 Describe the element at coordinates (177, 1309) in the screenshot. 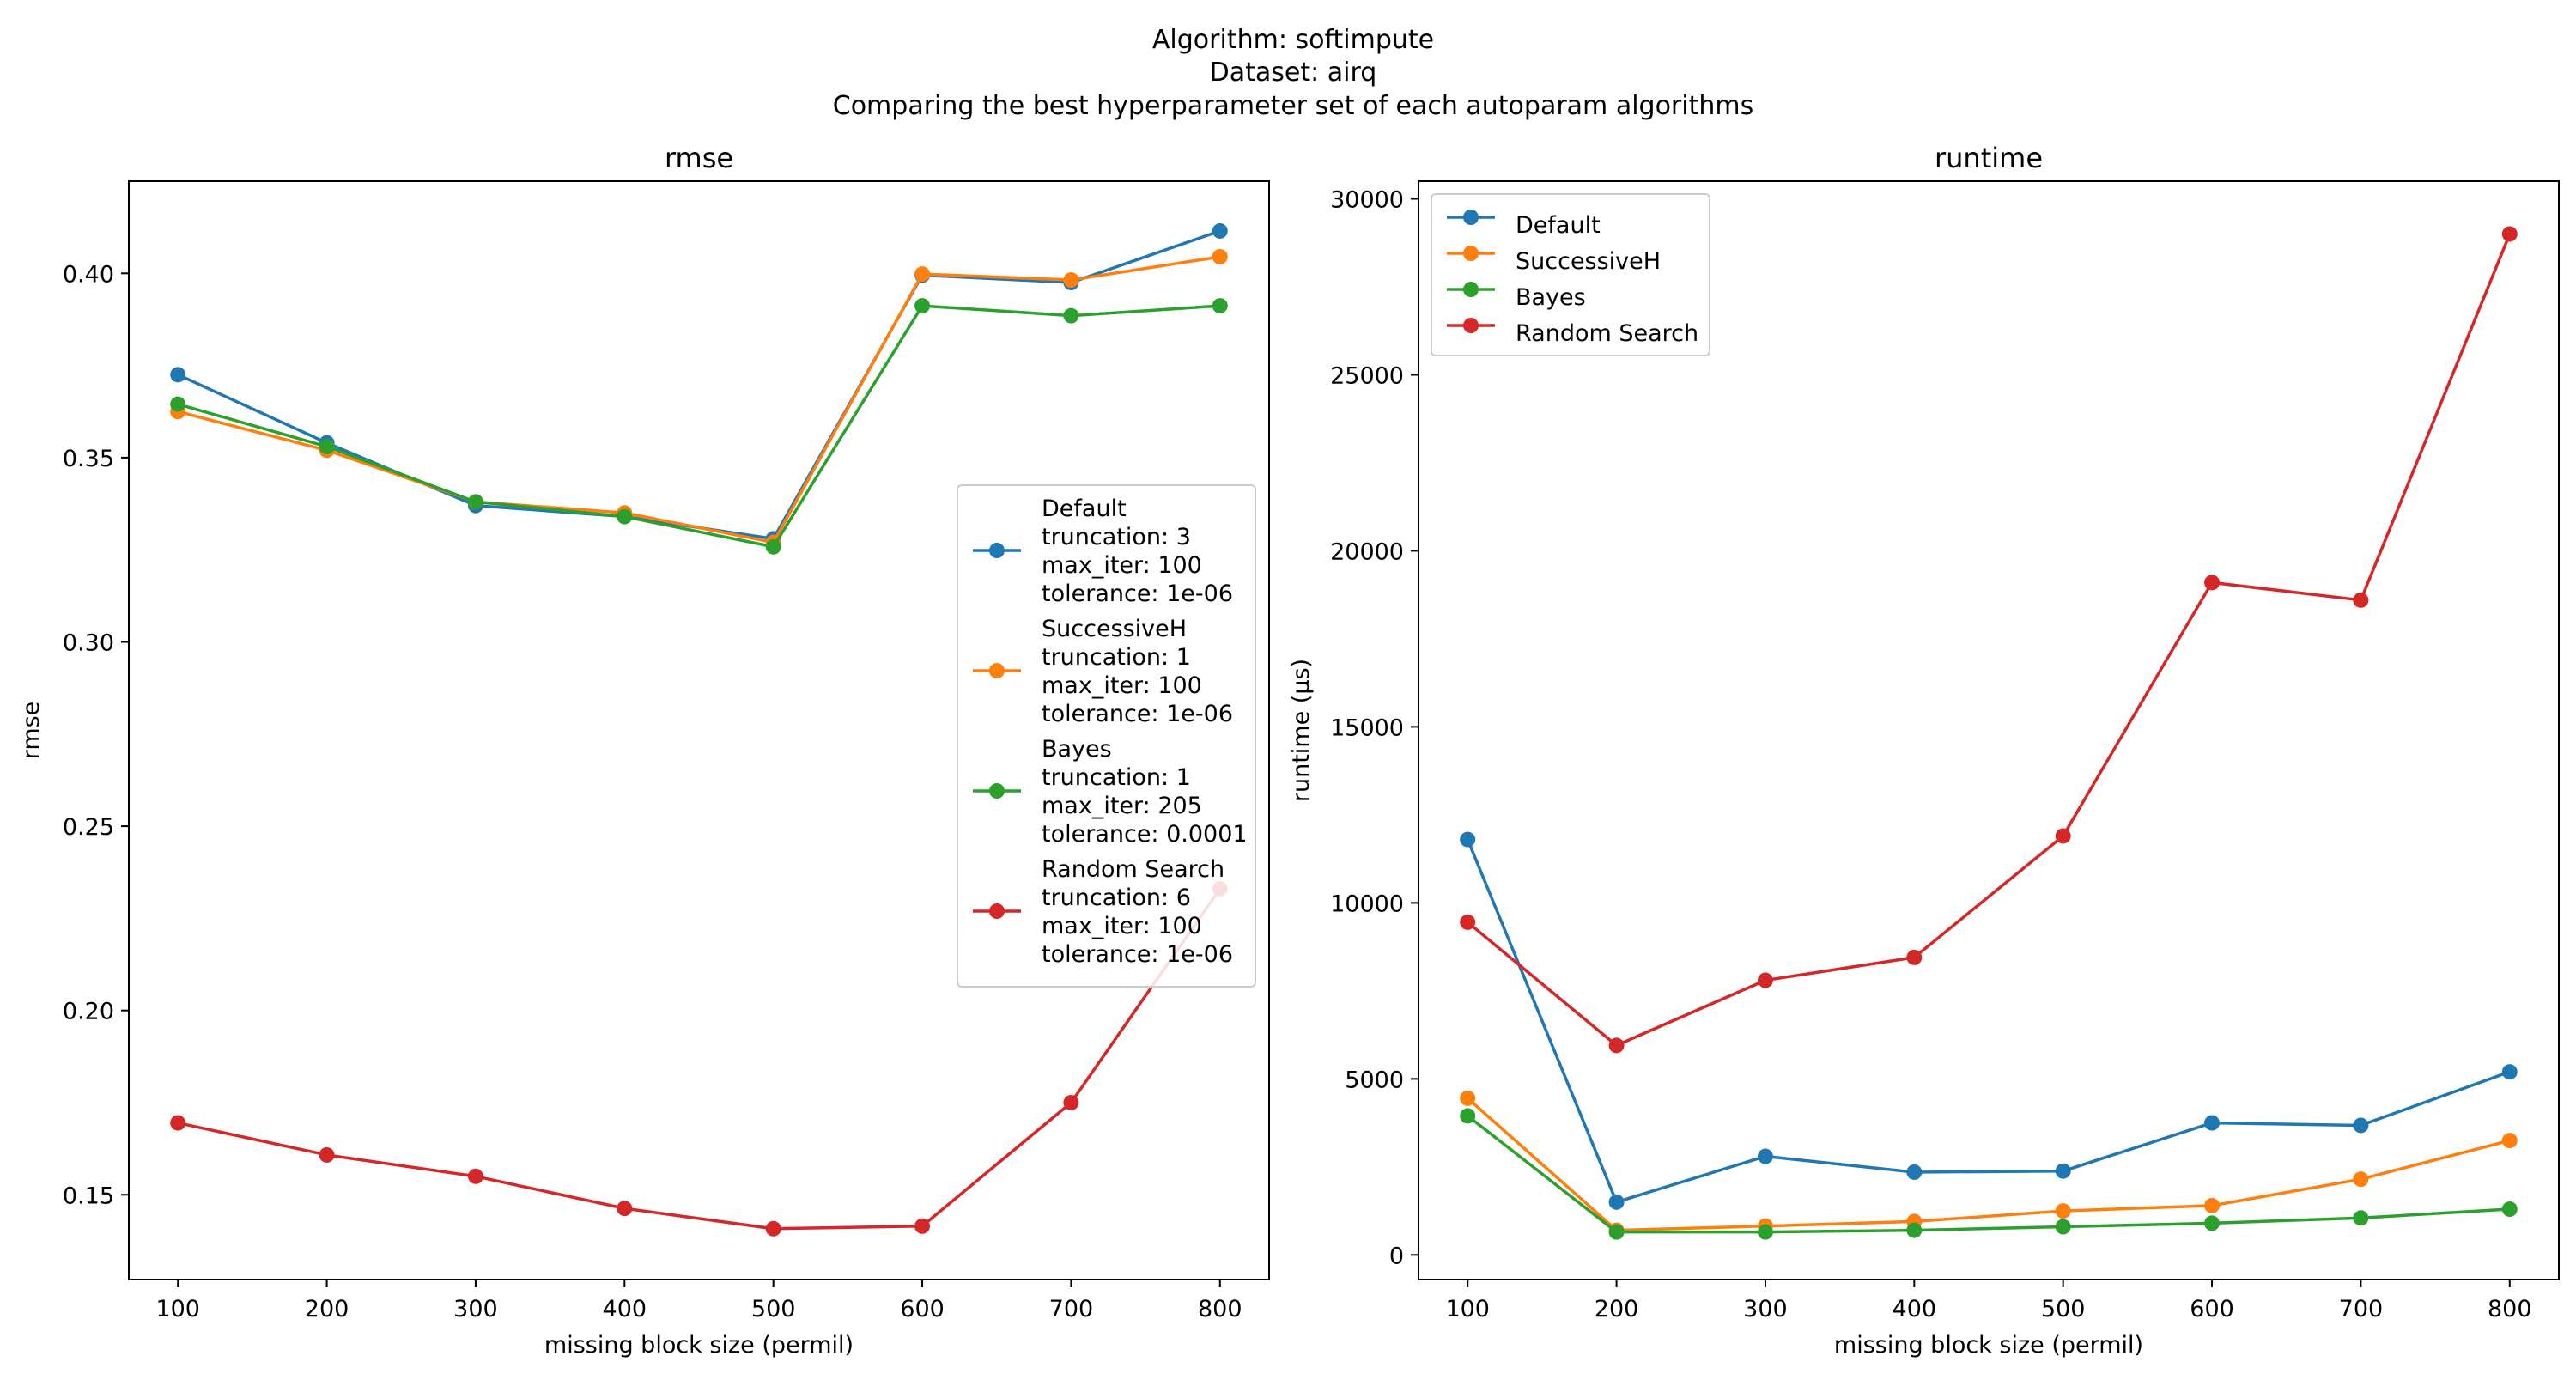

I see `x-tick-label: 100` at that location.